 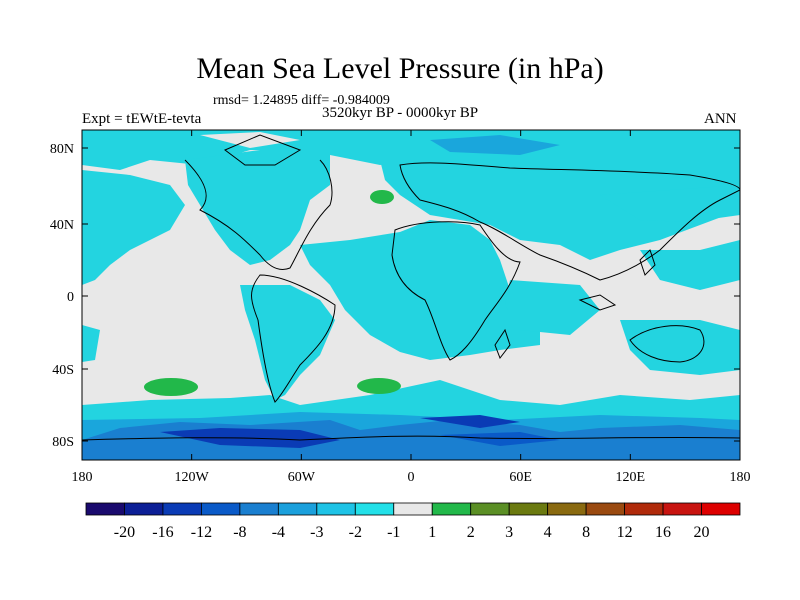 I want to click on lat-tick-label: 0, so click(x=70, y=297).